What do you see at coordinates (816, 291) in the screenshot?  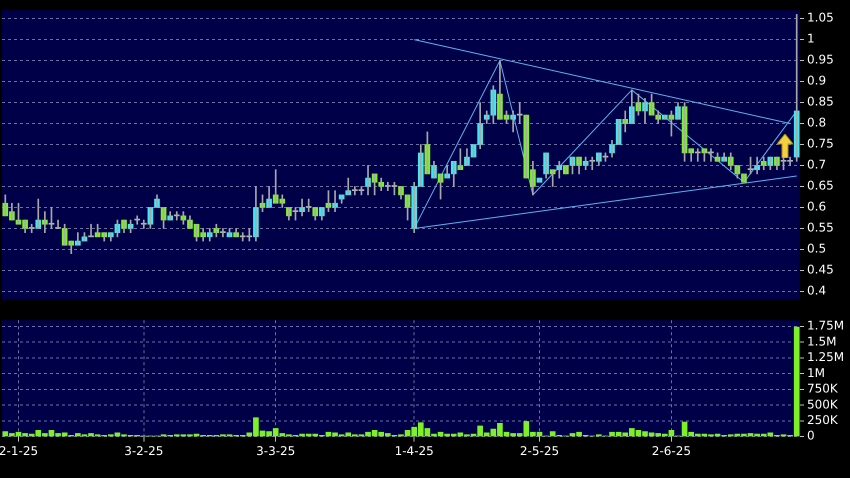 I see `y-tick-label: 0.4` at bounding box center [816, 291].